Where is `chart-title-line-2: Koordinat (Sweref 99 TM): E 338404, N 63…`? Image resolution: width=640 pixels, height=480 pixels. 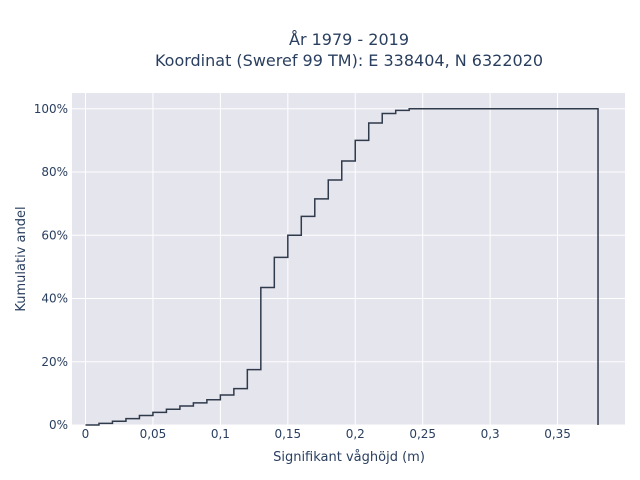 chart-title-line-2: Koordinat (Sweref 99 TM): E 338404, N 63… is located at coordinates (349, 60).